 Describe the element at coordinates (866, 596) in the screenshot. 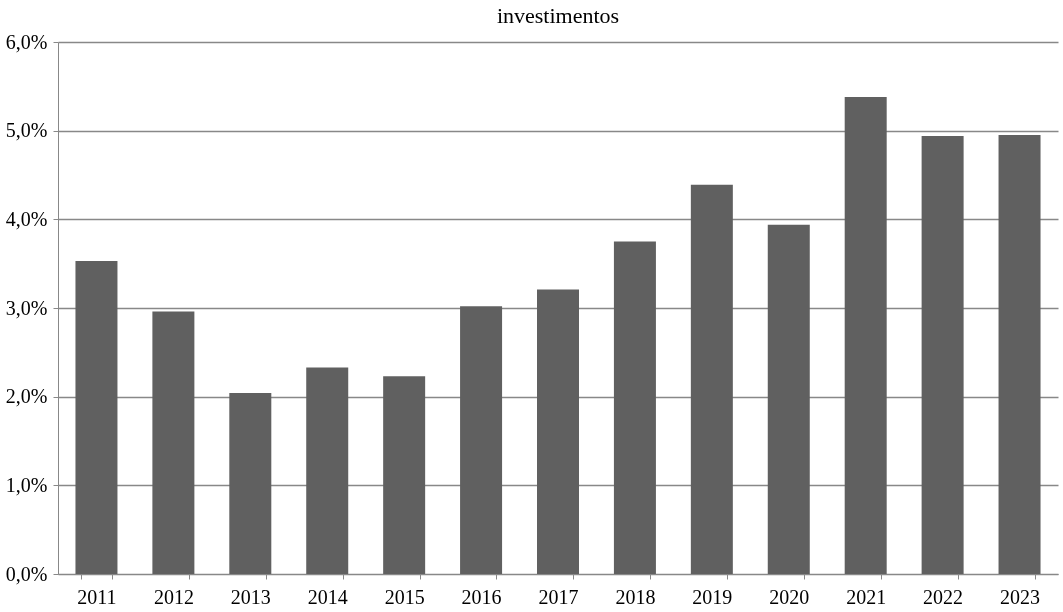

I see `x-tick-label: 2021` at that location.